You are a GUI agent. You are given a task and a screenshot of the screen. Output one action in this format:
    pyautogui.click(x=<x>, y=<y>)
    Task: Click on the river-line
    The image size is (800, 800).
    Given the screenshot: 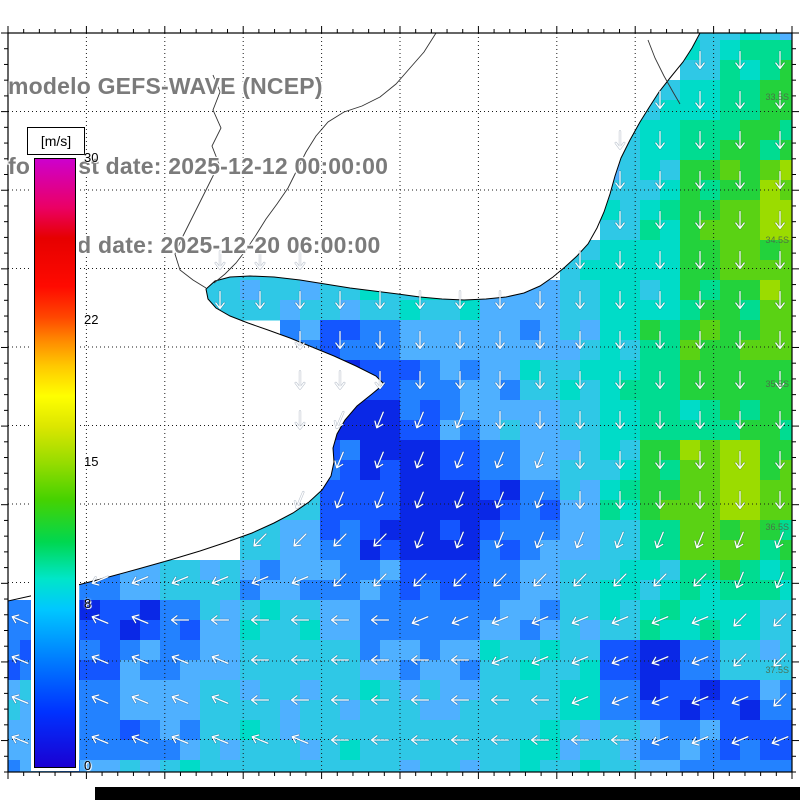 What is the action you would take?
    pyautogui.click(x=325, y=158)
    